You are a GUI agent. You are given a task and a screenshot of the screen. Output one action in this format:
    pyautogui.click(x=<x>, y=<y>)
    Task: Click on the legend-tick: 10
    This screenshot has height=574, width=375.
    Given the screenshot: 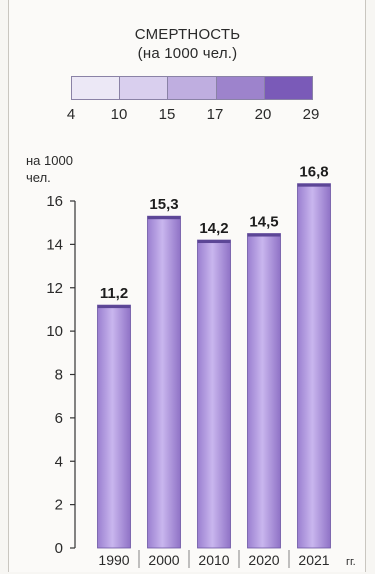 What is the action you would take?
    pyautogui.click(x=119, y=114)
    